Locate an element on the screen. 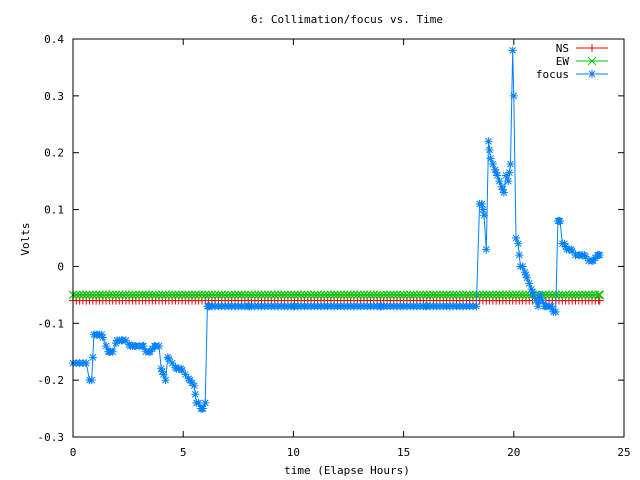 This screenshot has height=480, width=640. y-tick-label: 0.4 is located at coordinates (54, 39).